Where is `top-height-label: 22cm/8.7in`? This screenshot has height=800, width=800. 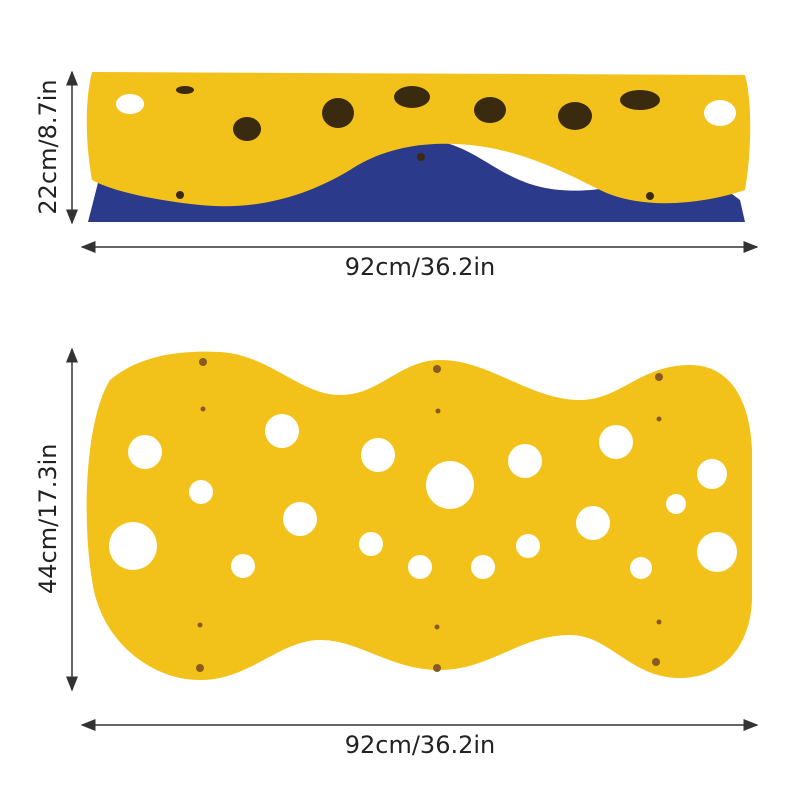
top-height-label: 22cm/8.7in is located at coordinates (48, 147).